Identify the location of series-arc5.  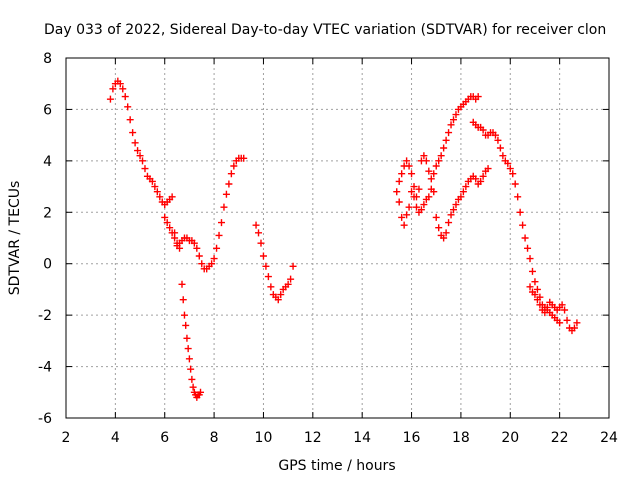
(437, 161).